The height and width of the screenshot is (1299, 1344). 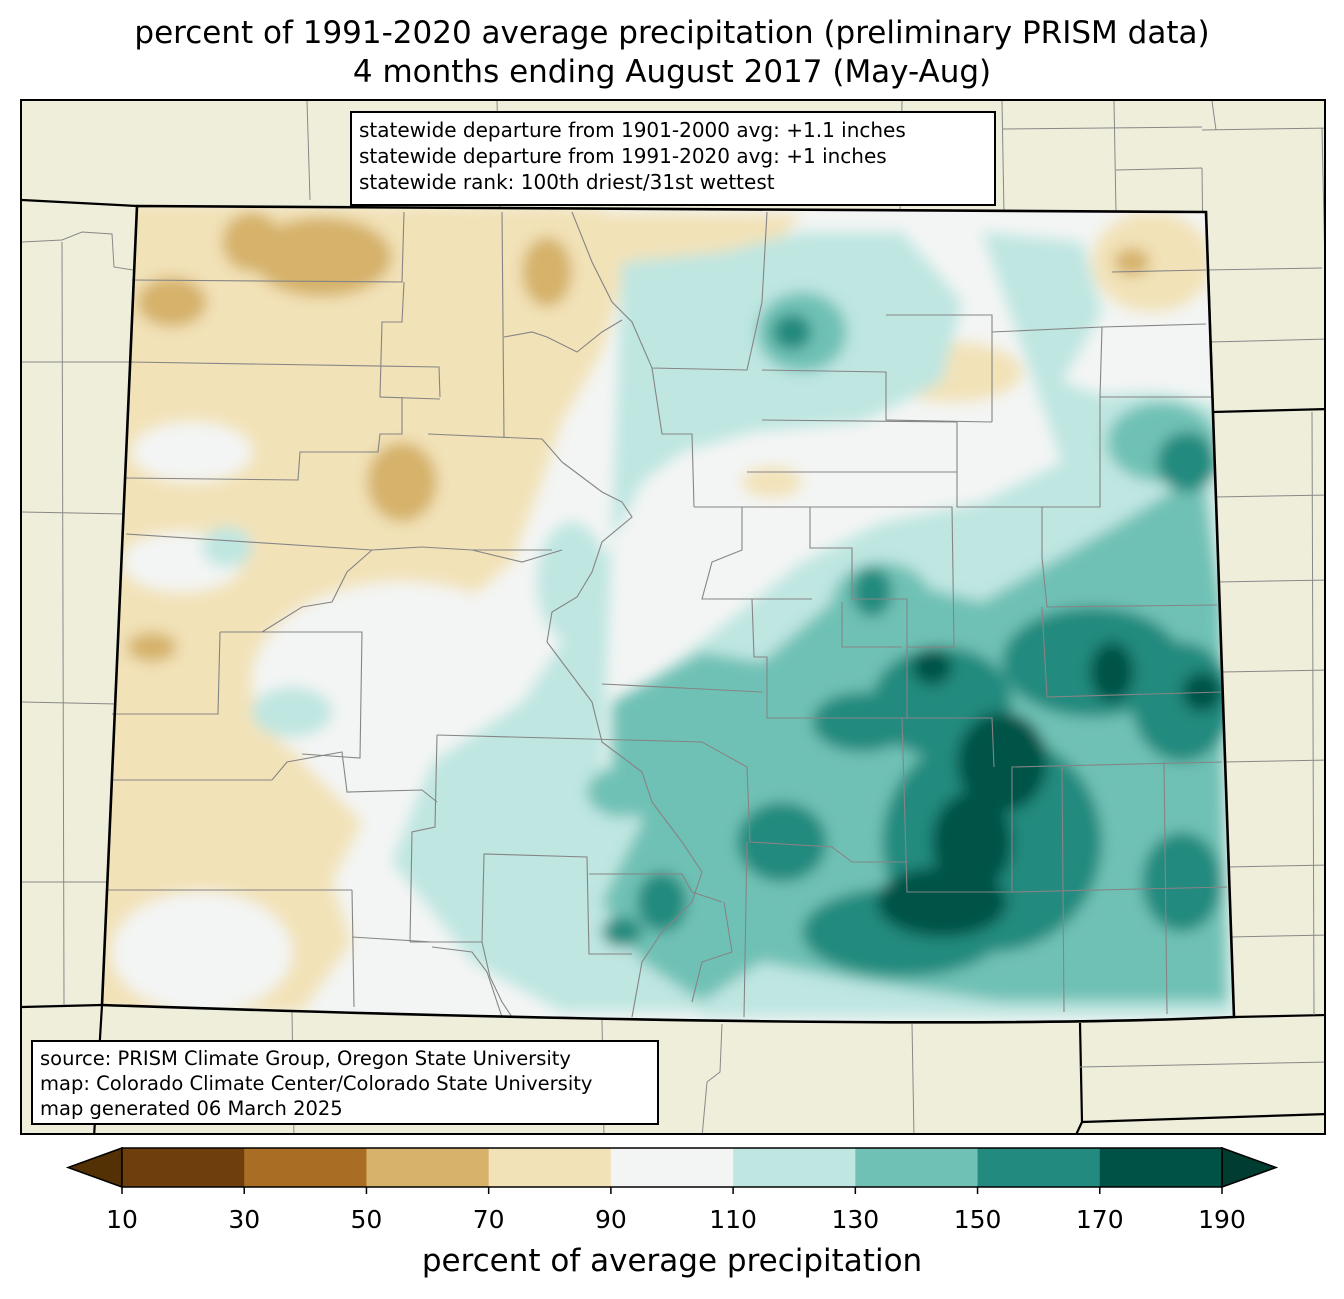 I want to click on source-line-3: map generated 06 March 2025, so click(x=191, y=1108).